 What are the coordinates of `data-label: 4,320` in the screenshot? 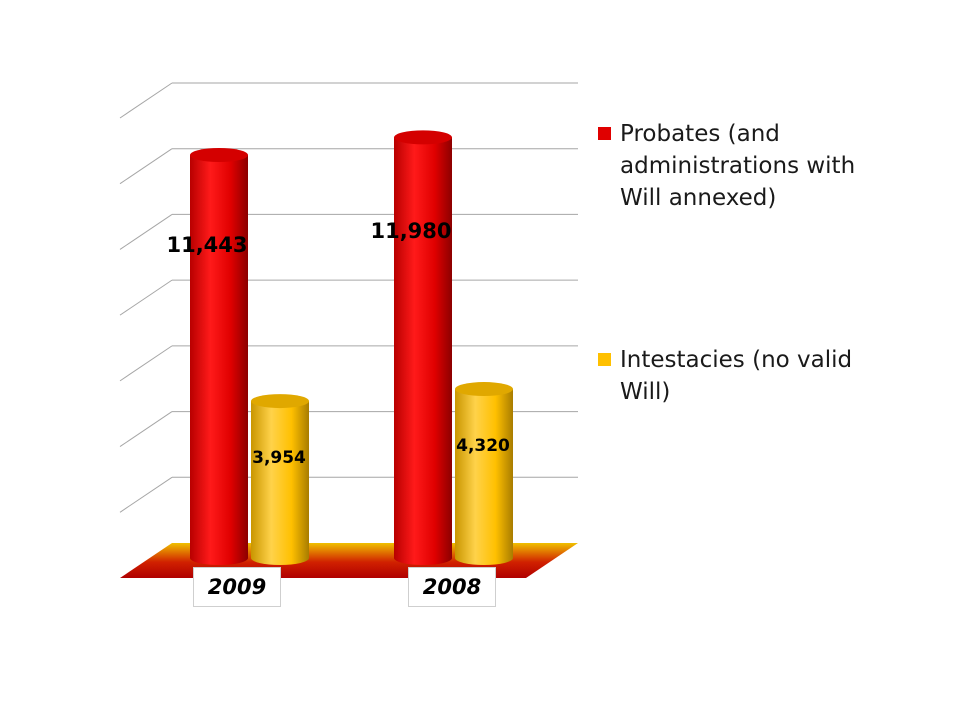 It's located at (483, 446).